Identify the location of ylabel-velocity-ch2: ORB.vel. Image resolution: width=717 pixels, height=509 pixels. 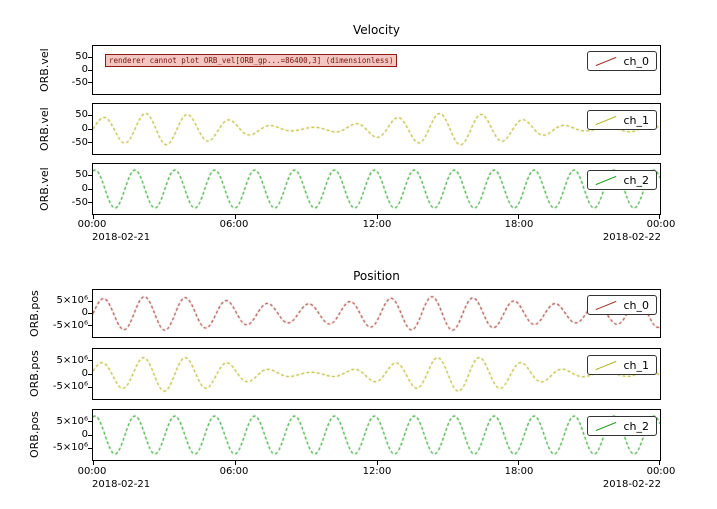
(44, 189).